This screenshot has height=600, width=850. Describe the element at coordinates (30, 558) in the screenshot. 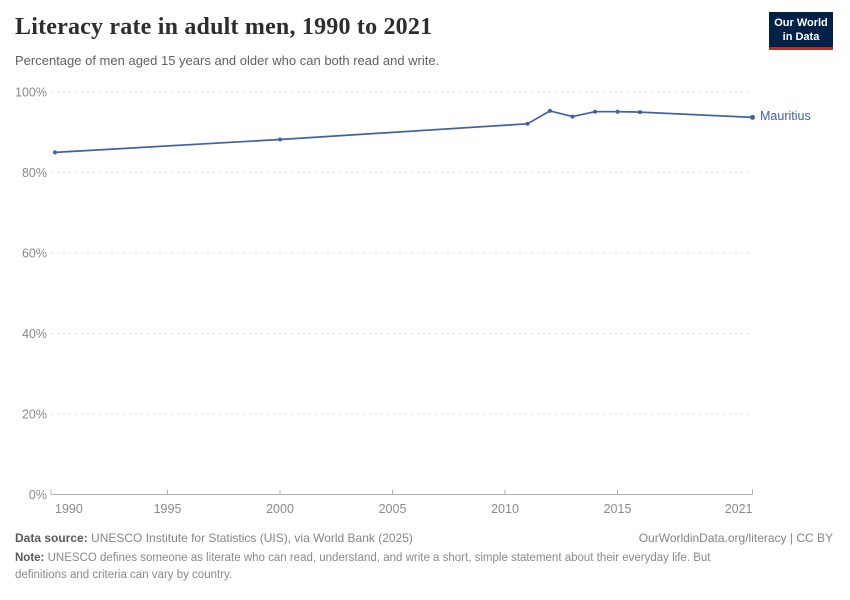

I see `note-label: Note:` at that location.